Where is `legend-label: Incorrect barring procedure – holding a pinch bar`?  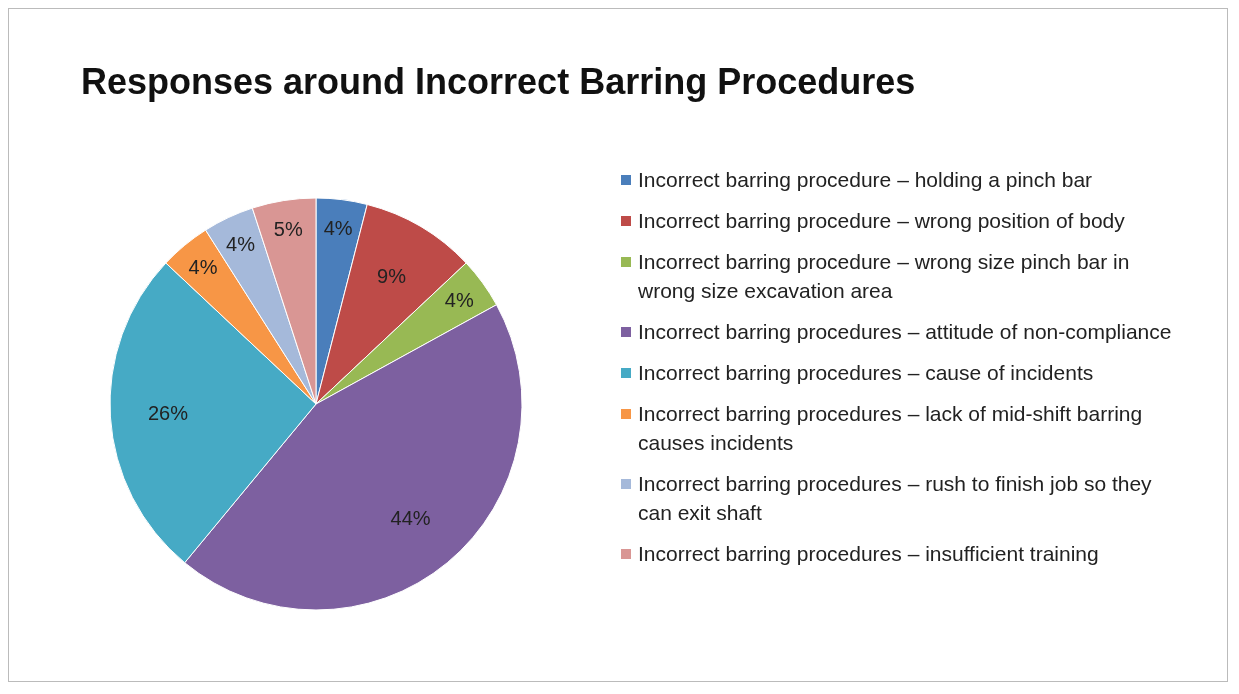
legend-label: Incorrect barring procedure – holding a pinch bar is located at coordinates (865, 180).